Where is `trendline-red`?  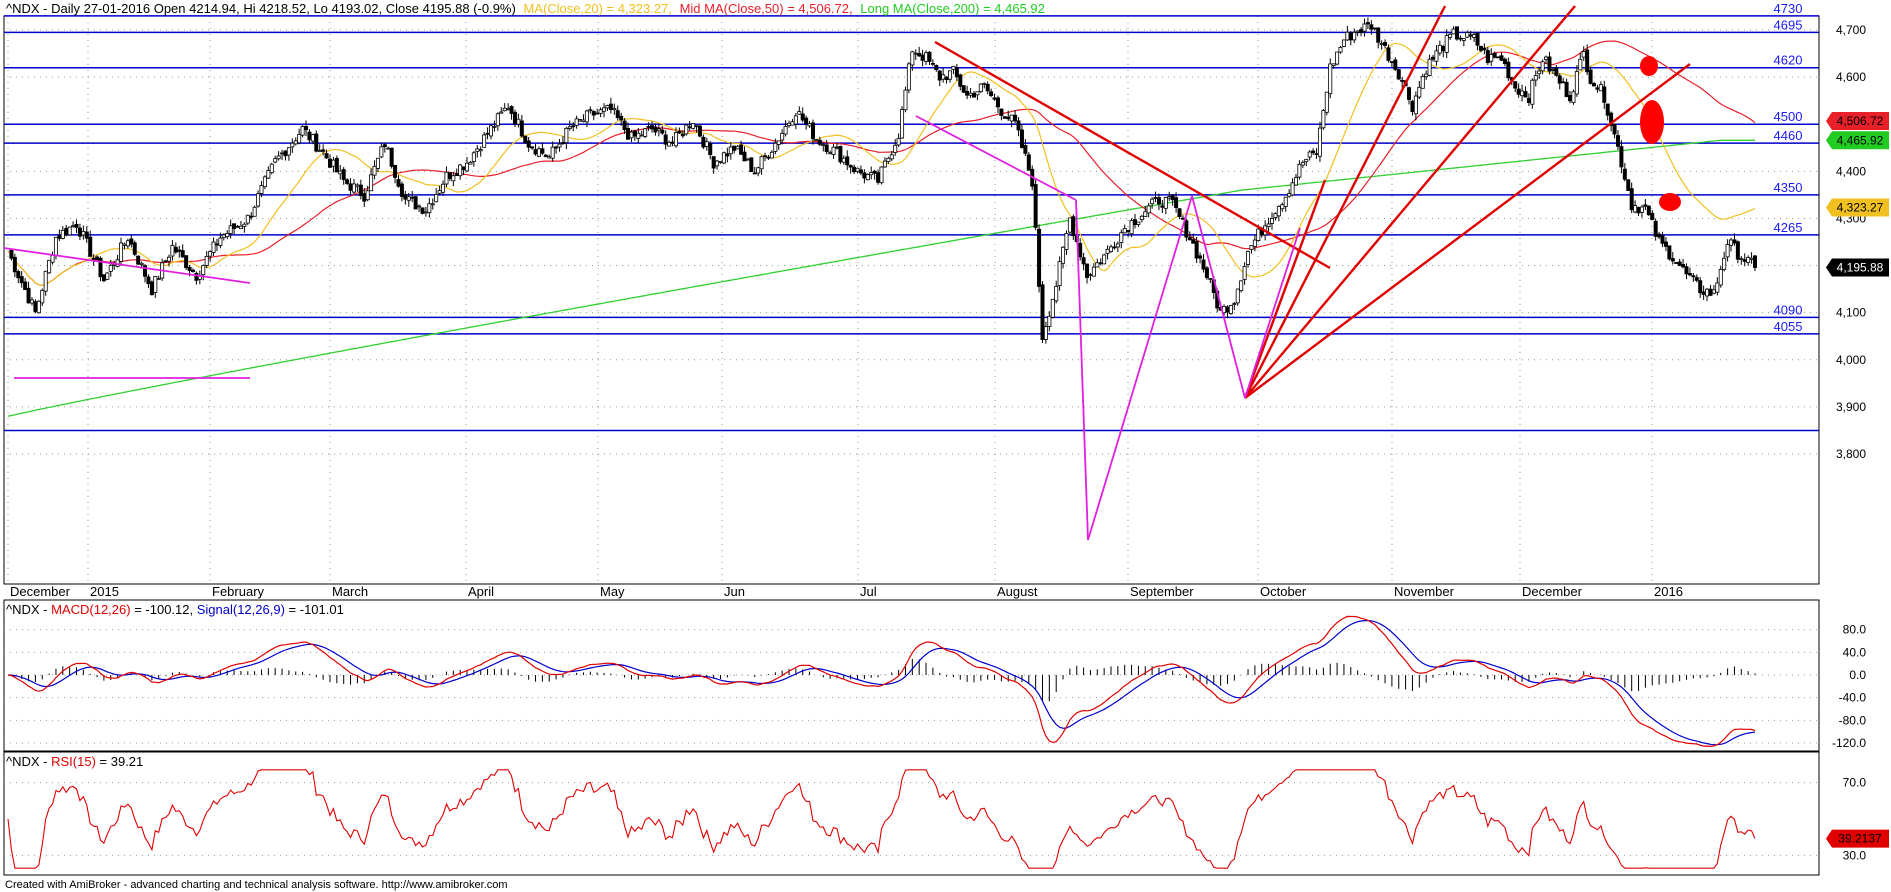
trendline-red is located at coordinates (1132, 155).